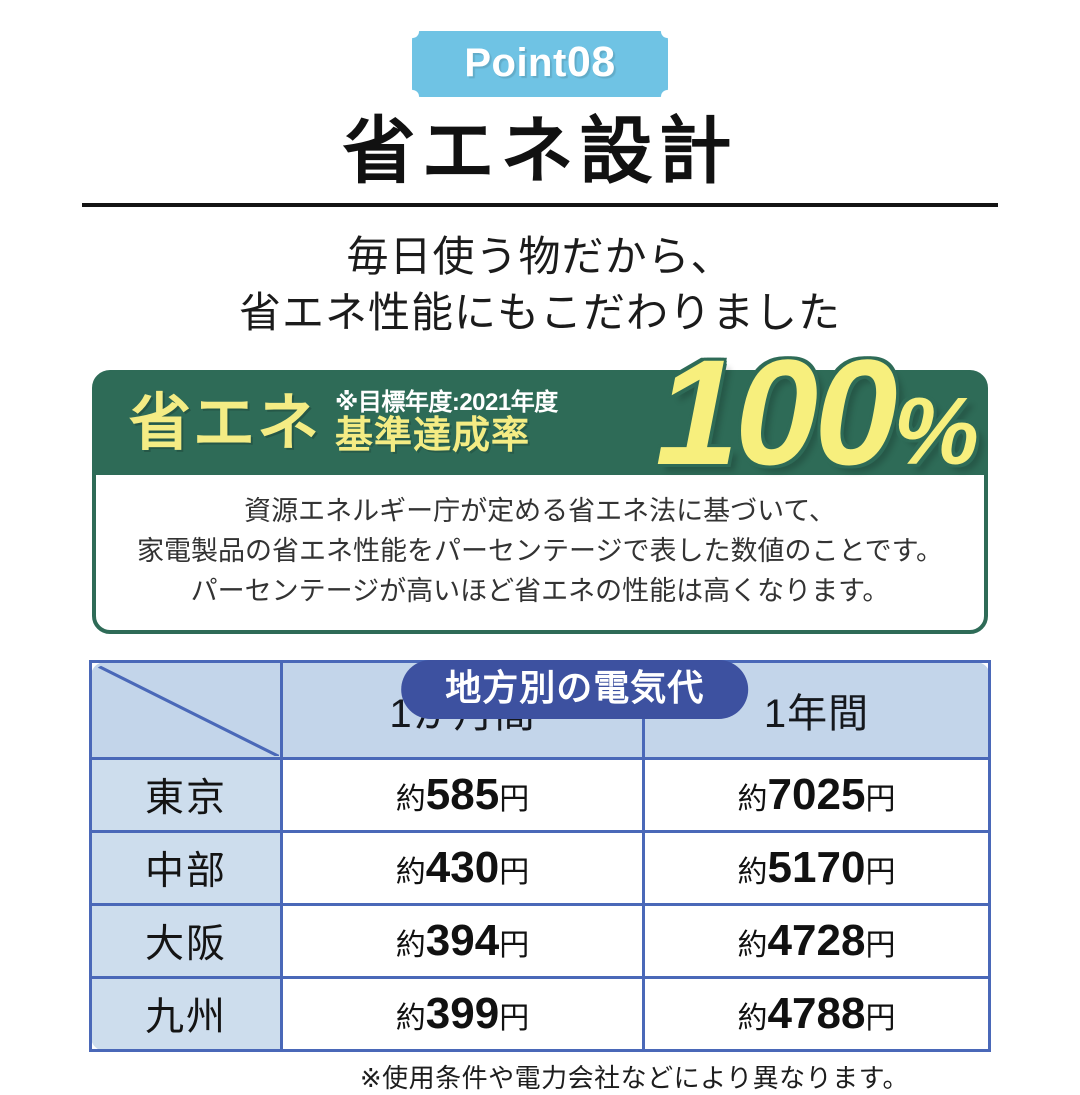 Image resolution: width=1080 pixels, height=1095 pixels. I want to click on value-number: 394, so click(462, 941).